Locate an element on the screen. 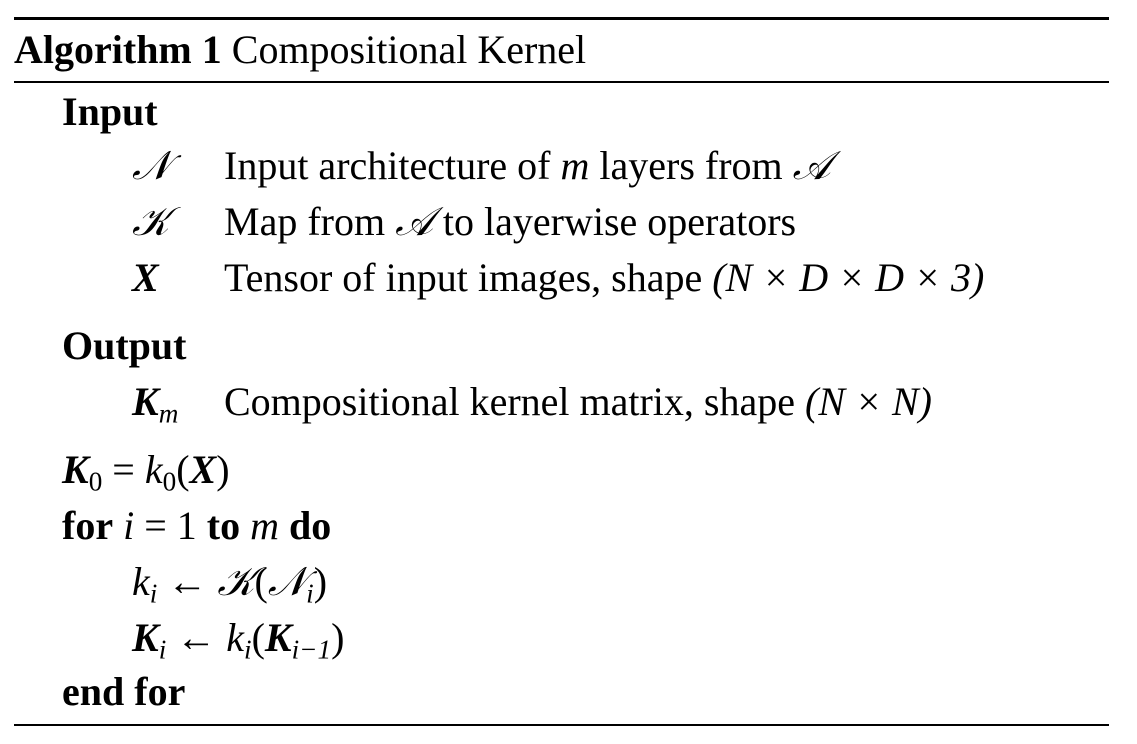 Image resolution: width=1137 pixels, height=744 pixels. input-desc: Tensor of input images, shape is located at coordinates (463, 277).